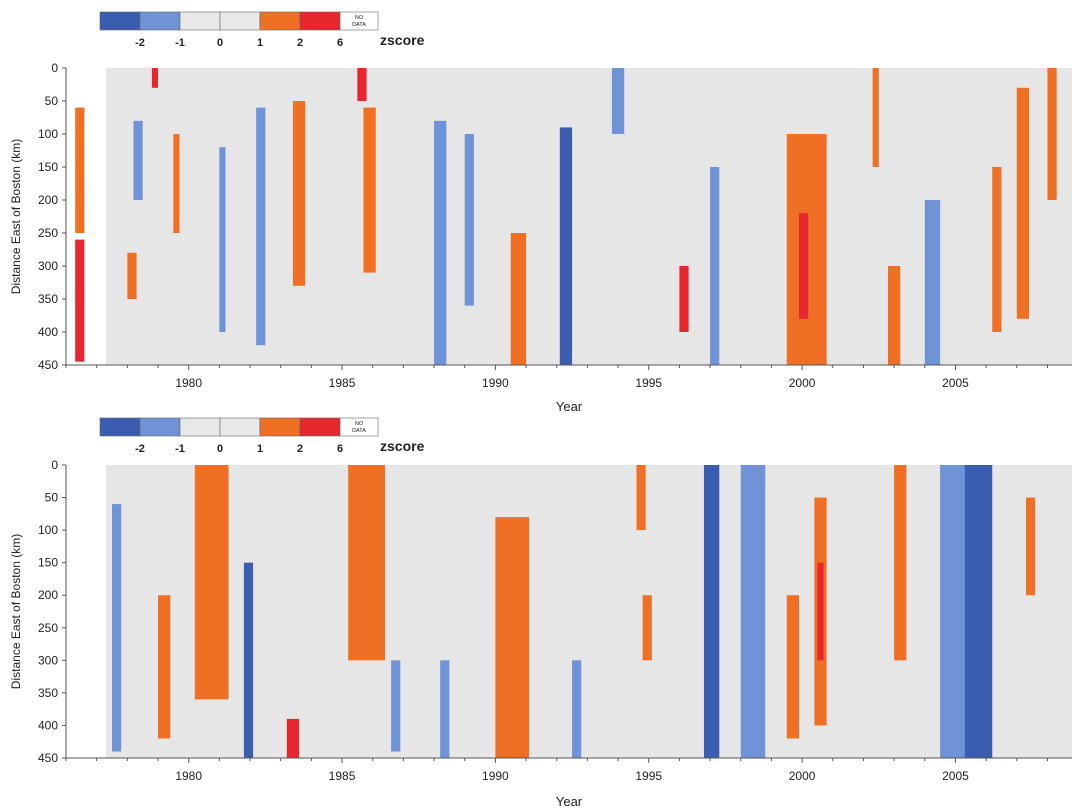 The image size is (1078, 810). Describe the element at coordinates (260, 43) in the screenshot. I see `legend-tick-label: 1` at that location.